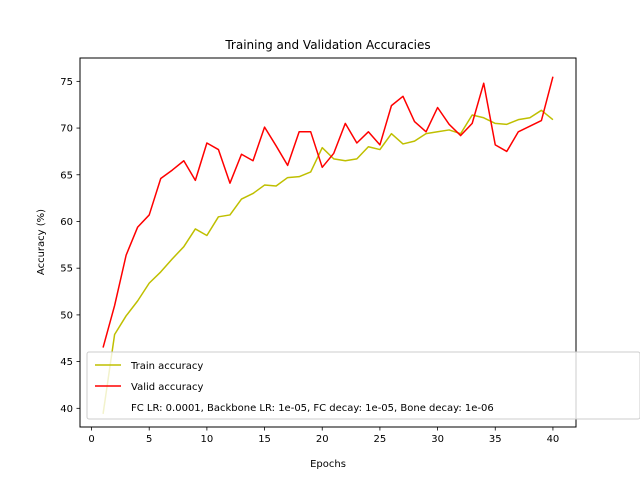 This screenshot has height=480, width=640. I want to click on y-tick-label: 55, so click(66, 269).